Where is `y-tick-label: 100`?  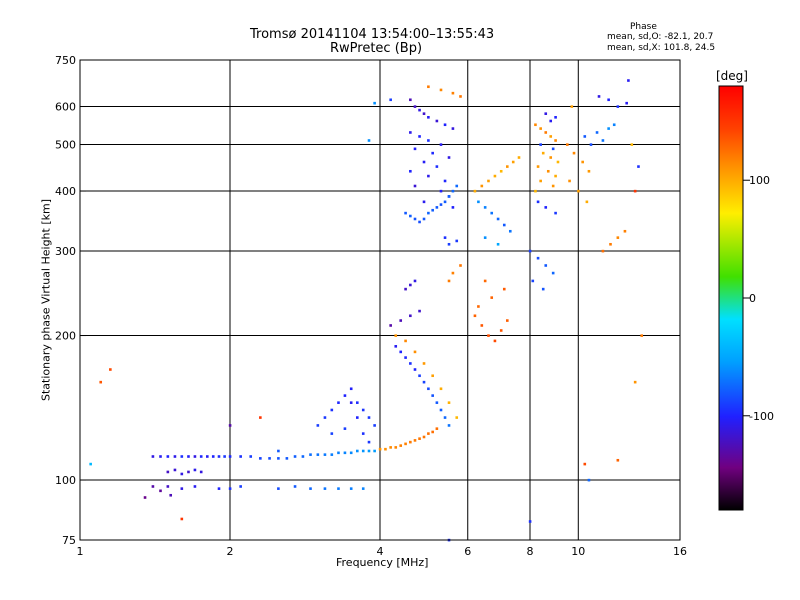
y-tick-label: 100 is located at coordinates (65, 480).